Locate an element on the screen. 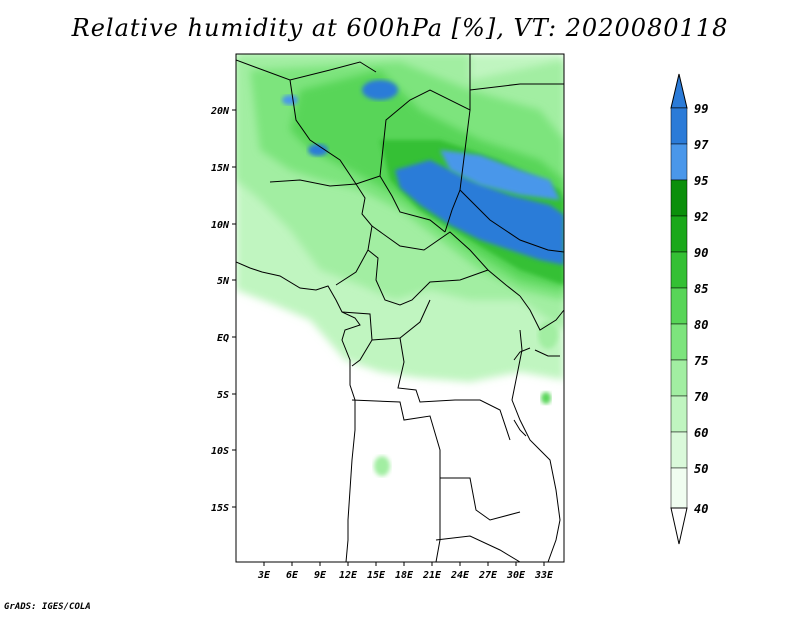 Image resolution: width=800 pixels, height=618 pixels. lon-tick-label: 18E is located at coordinates (404, 575).